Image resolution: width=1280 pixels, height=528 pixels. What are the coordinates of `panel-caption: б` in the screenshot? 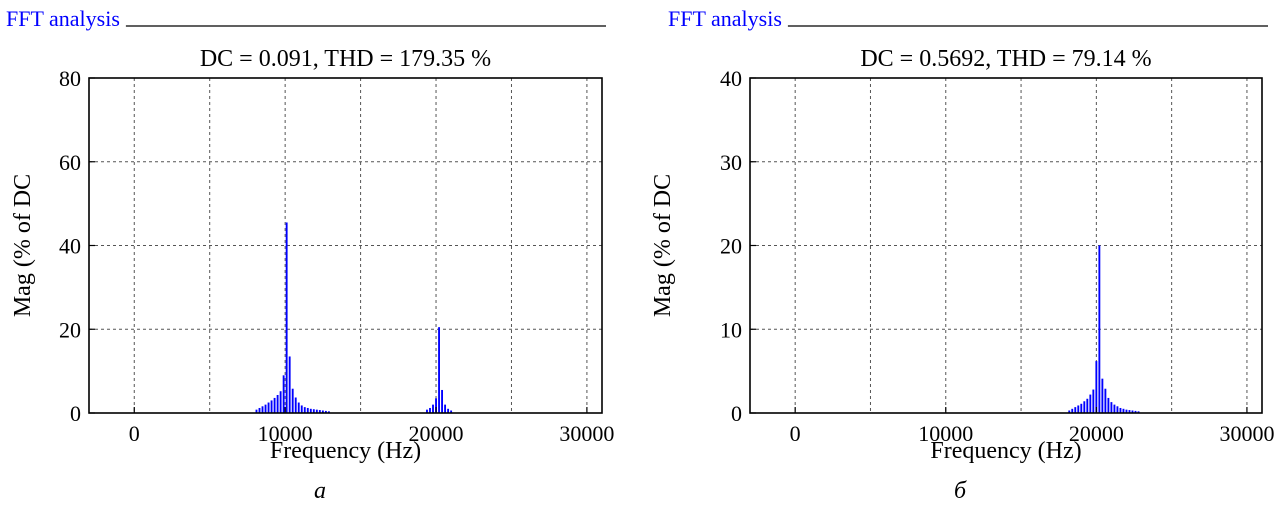 It's located at (960, 491).